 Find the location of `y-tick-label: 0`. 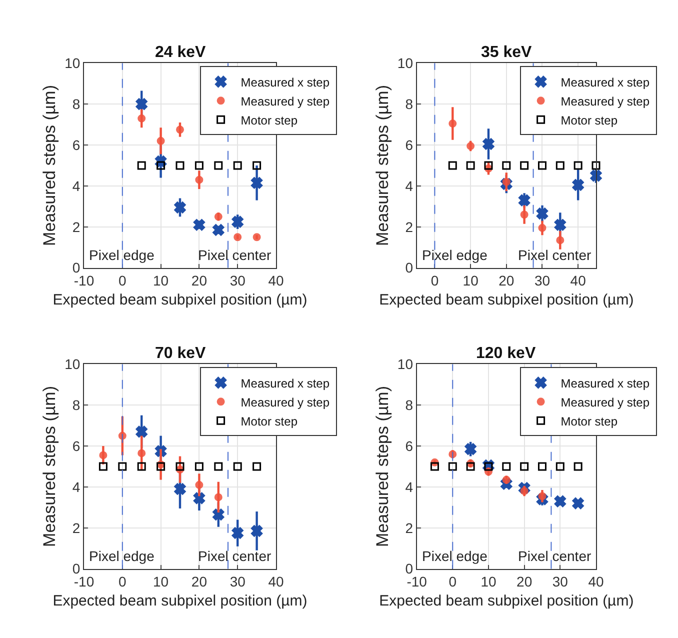

y-tick-label: 0 is located at coordinates (409, 268).